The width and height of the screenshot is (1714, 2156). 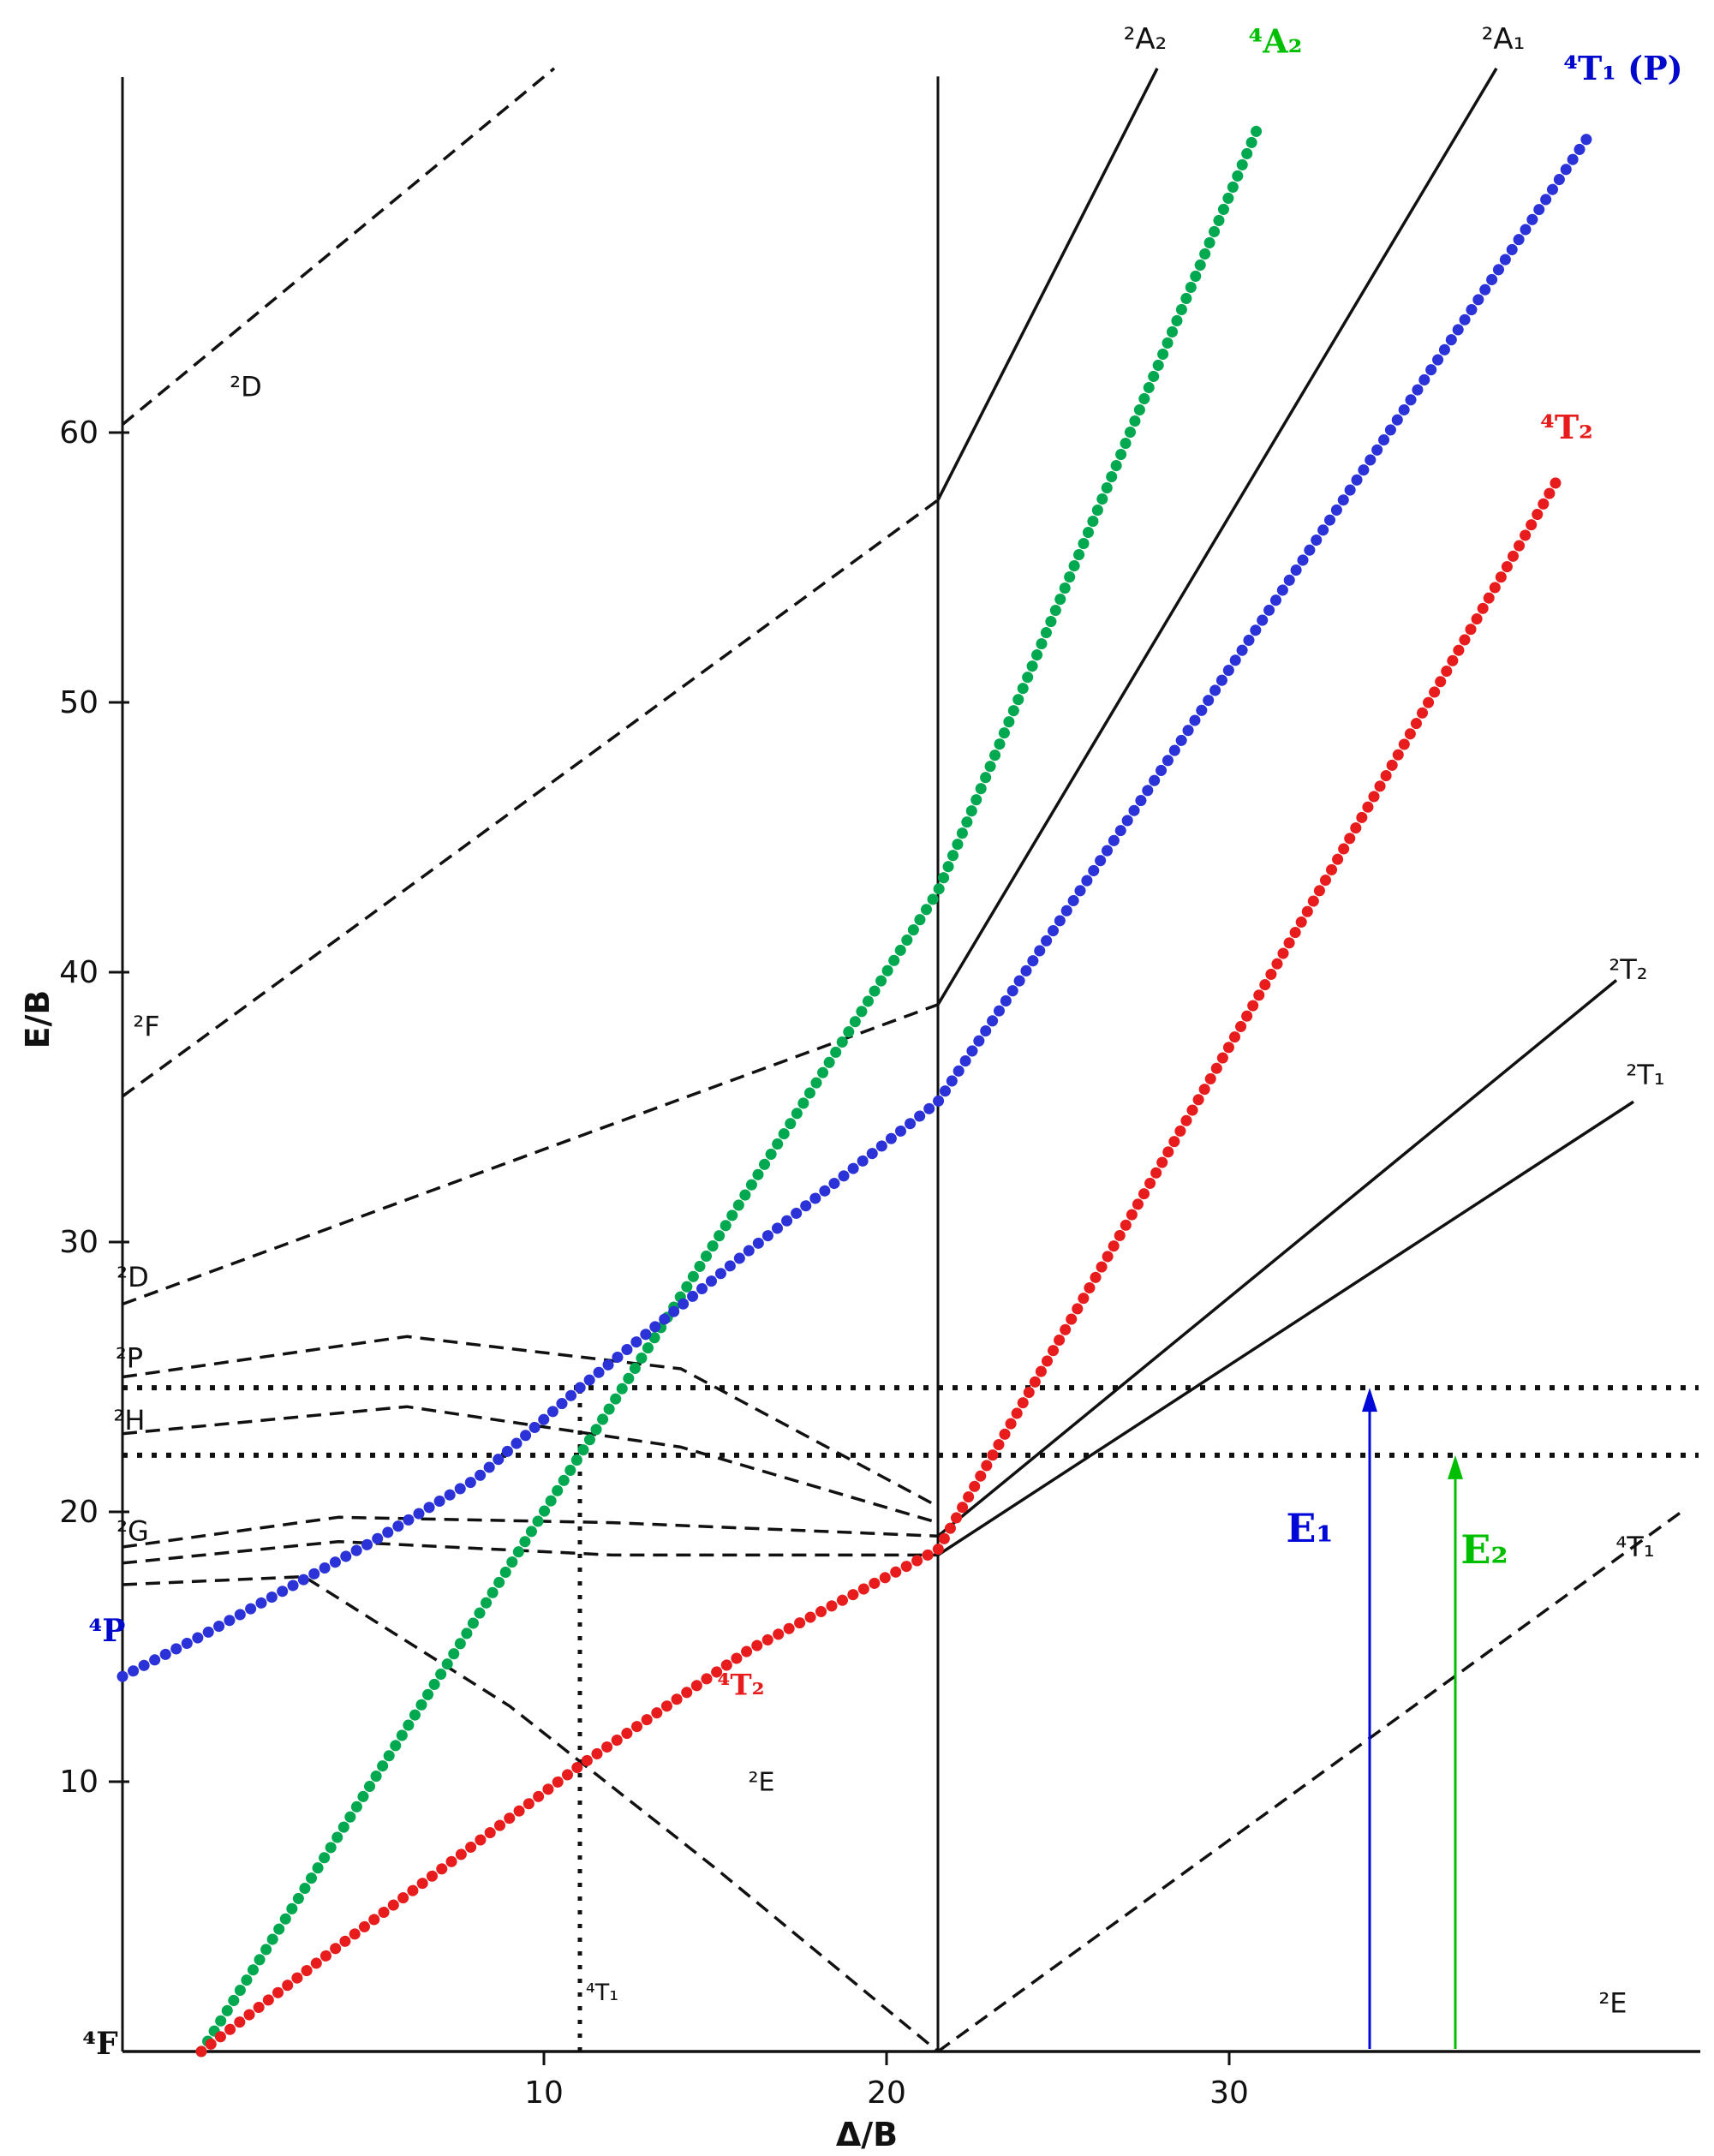 What do you see at coordinates (79, 1512) in the screenshot?
I see `y-tick-label: 20` at bounding box center [79, 1512].